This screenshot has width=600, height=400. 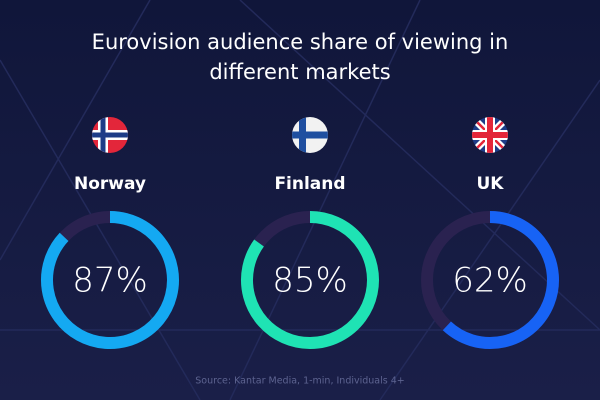 I want to click on category-label: Finland, so click(x=309, y=184).